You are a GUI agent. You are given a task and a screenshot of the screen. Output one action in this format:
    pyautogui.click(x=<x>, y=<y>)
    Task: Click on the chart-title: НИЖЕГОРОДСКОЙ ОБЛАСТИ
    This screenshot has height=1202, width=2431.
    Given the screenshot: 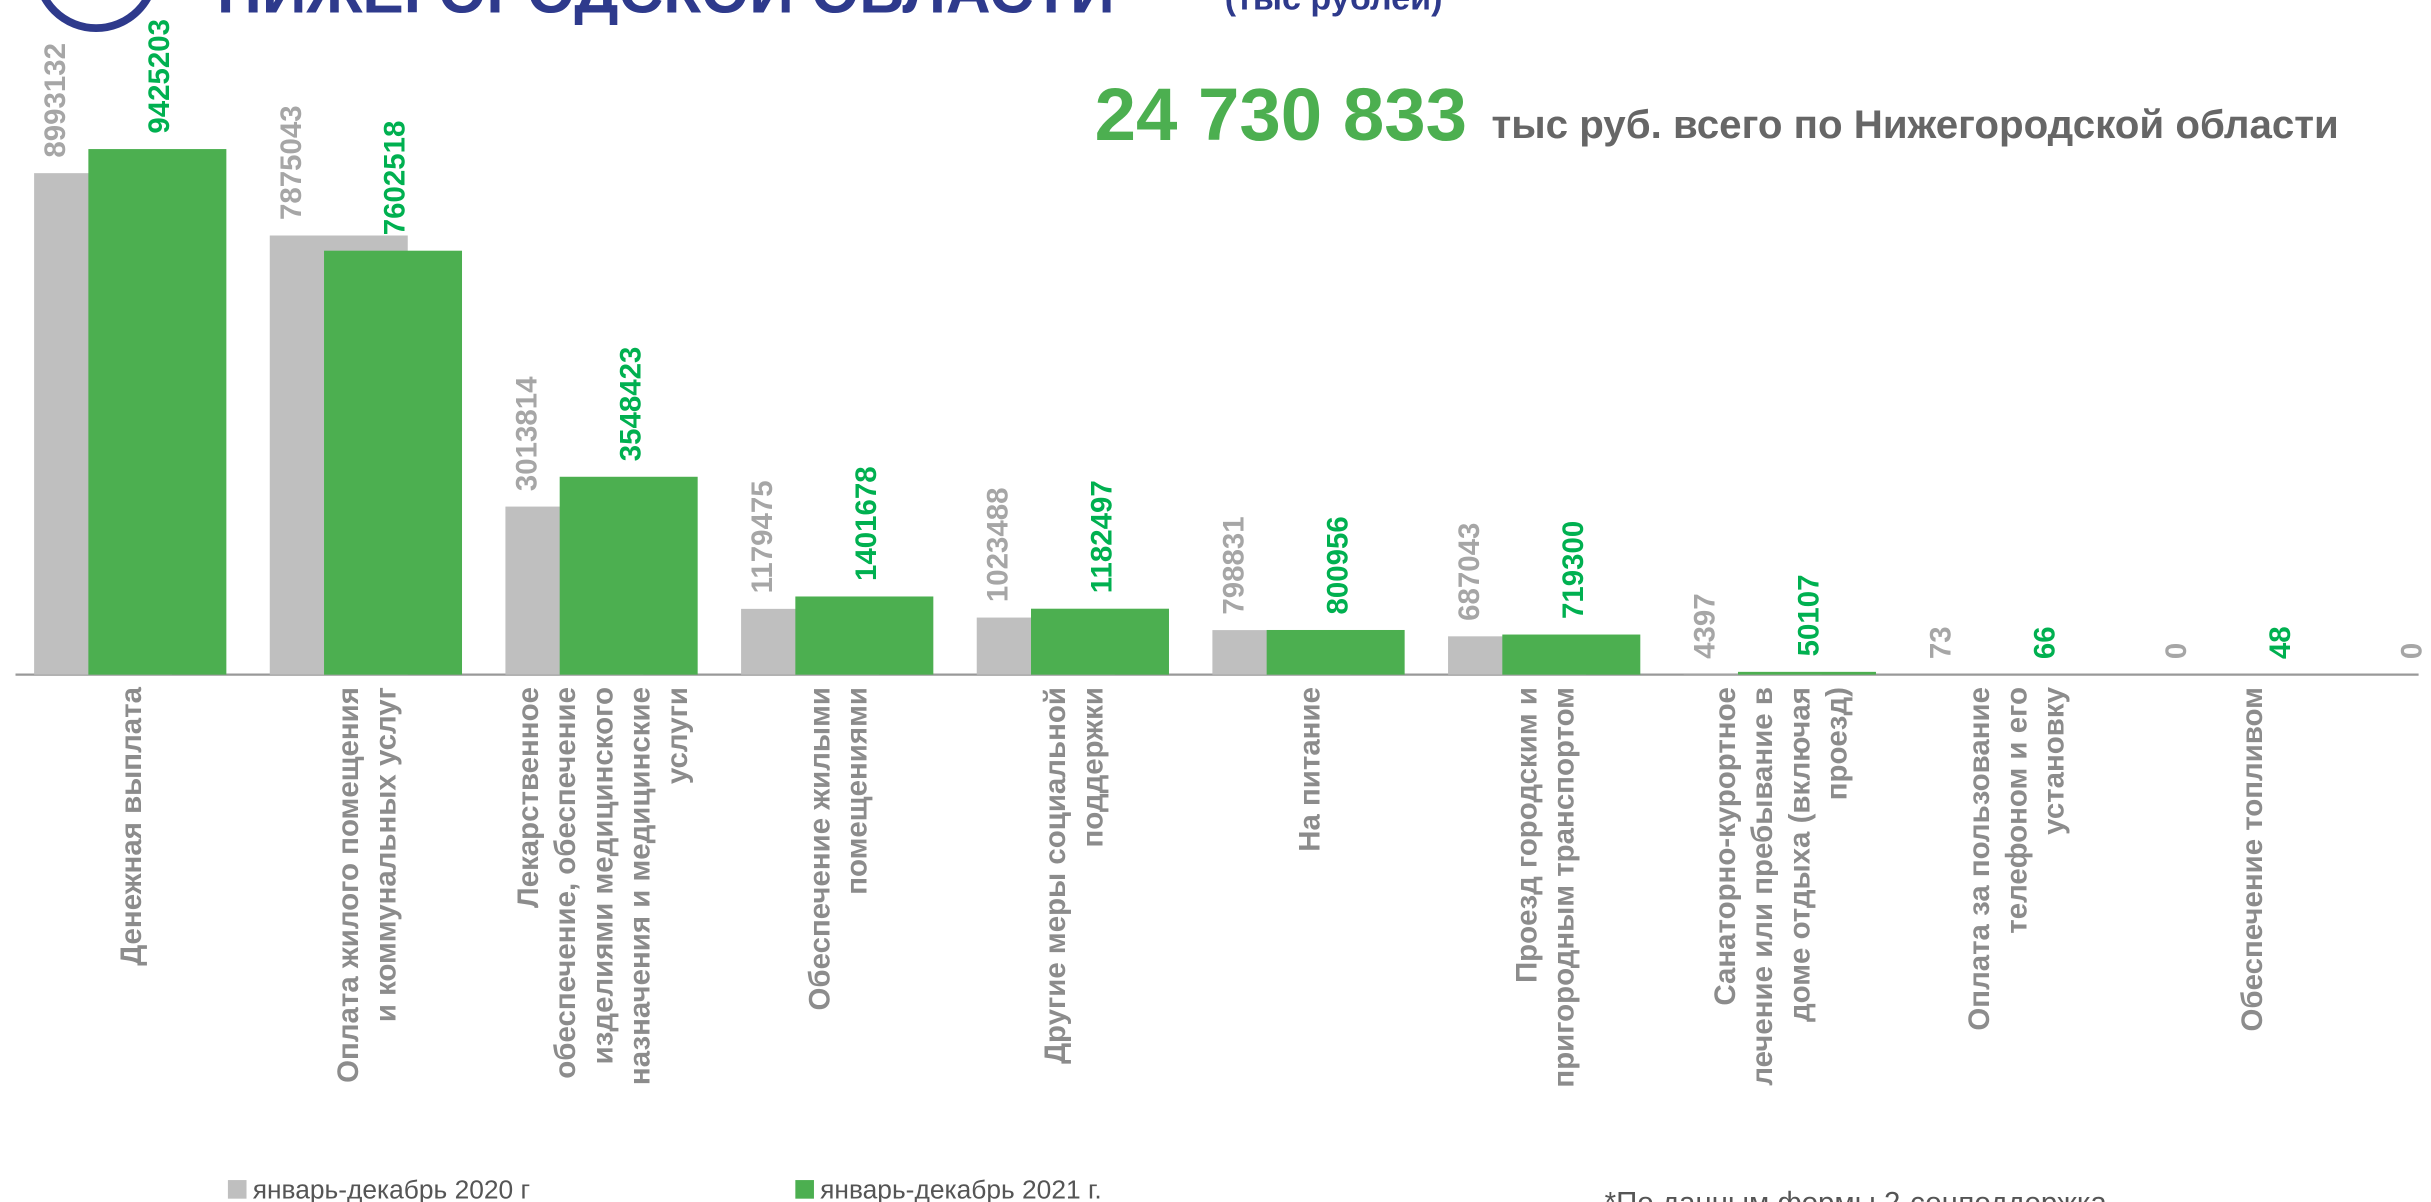 What is the action you would take?
    pyautogui.click(x=666, y=13)
    